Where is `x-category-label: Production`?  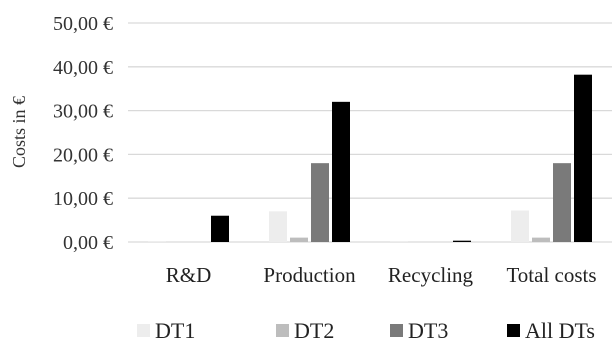 x-category-label: Production is located at coordinates (309, 275).